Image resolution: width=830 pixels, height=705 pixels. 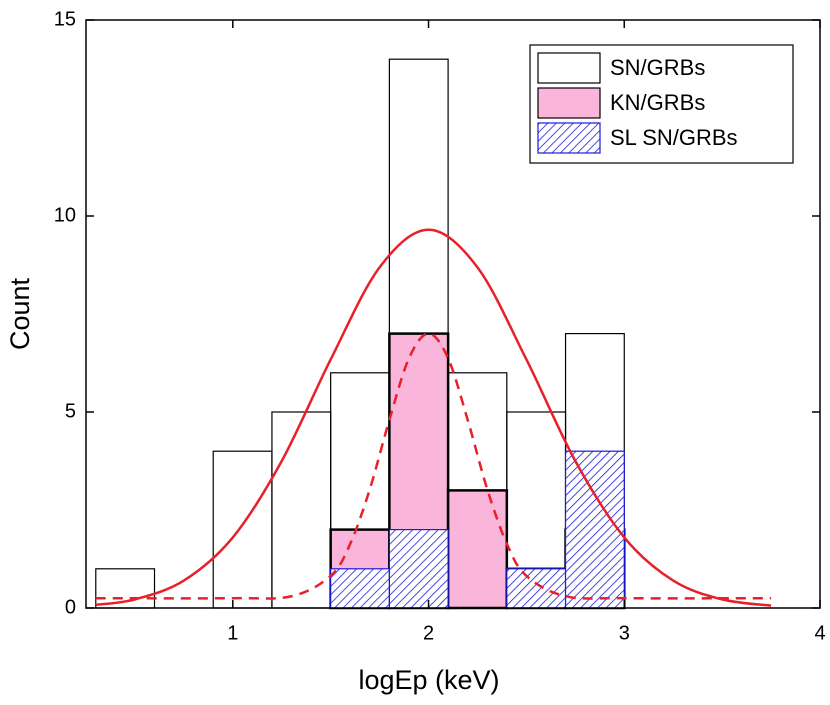 I want to click on legend-label: KN/GRBs, so click(x=657, y=102).